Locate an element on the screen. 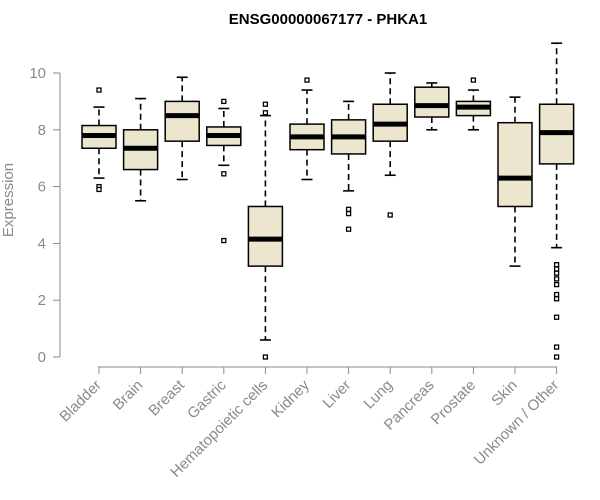 Image resolution: width=600 pixels, height=500 pixels. x-tick-label: Brain is located at coordinates (128, 395).